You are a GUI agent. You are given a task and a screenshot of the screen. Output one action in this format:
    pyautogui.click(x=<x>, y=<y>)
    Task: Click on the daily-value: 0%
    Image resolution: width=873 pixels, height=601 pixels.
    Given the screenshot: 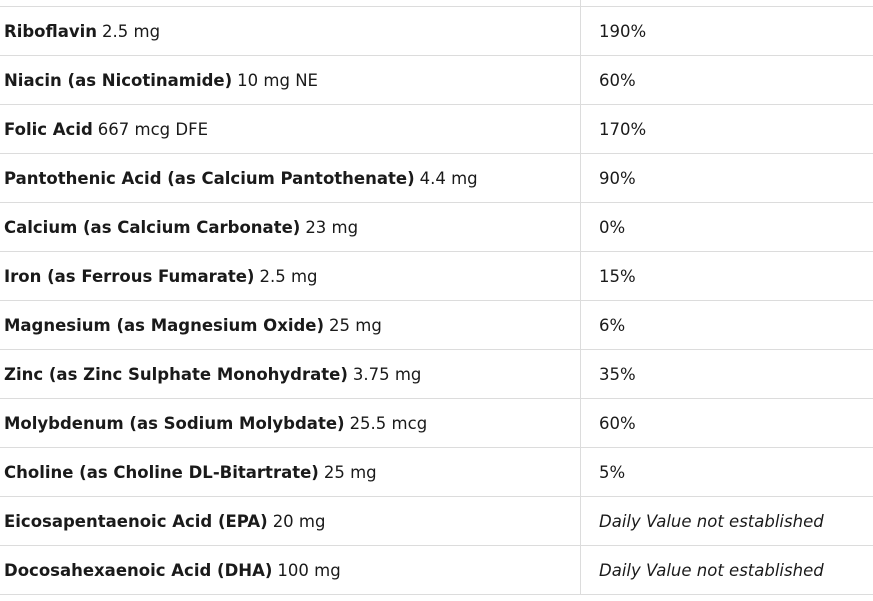 What is the action you would take?
    pyautogui.click(x=612, y=227)
    